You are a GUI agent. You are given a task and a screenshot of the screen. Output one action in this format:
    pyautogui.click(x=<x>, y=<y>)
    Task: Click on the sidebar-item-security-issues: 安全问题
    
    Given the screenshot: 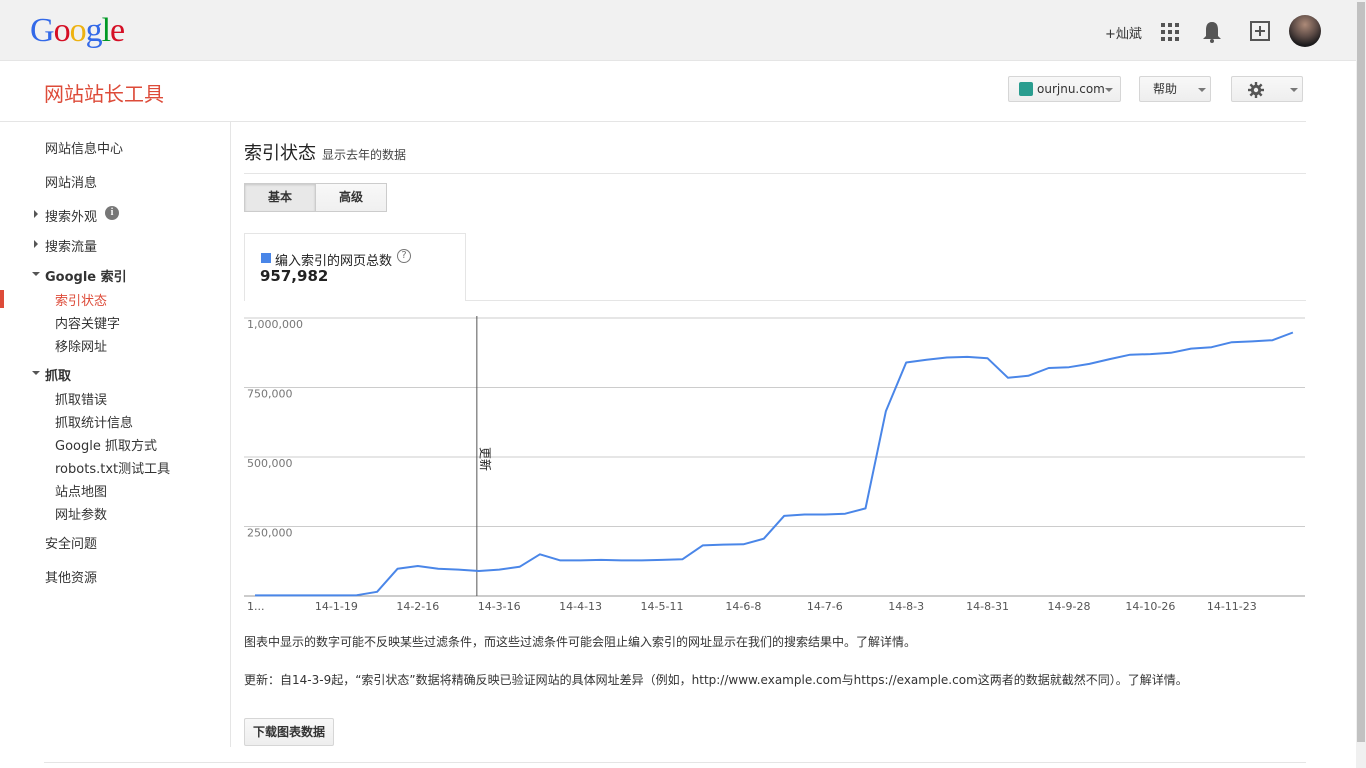 What is the action you would take?
    pyautogui.click(x=71, y=544)
    